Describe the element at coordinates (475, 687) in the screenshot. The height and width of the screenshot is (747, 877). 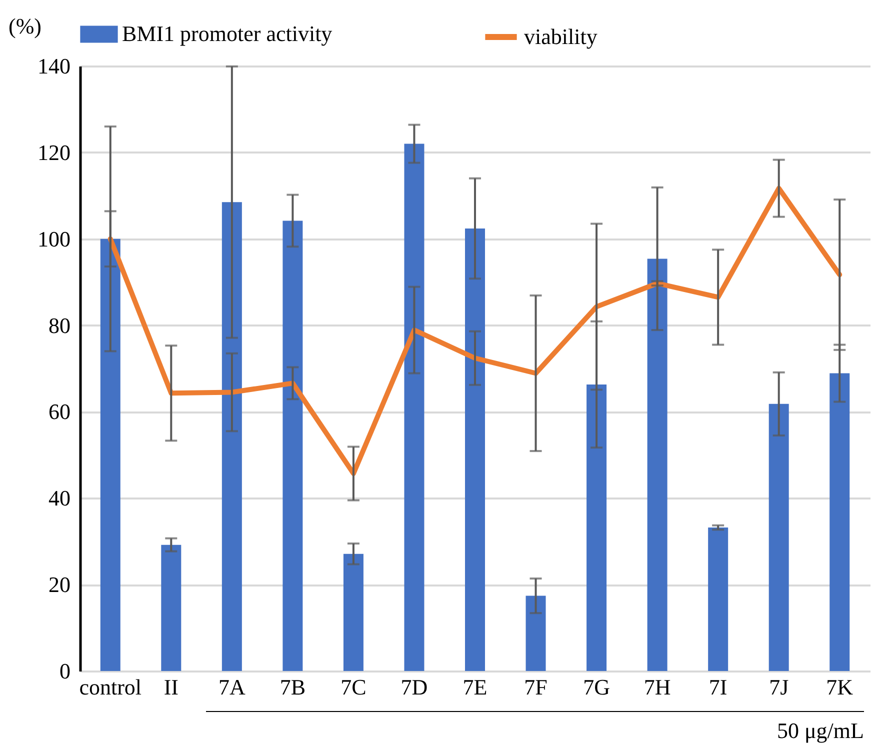
I see `x-tick-label: 7E` at that location.